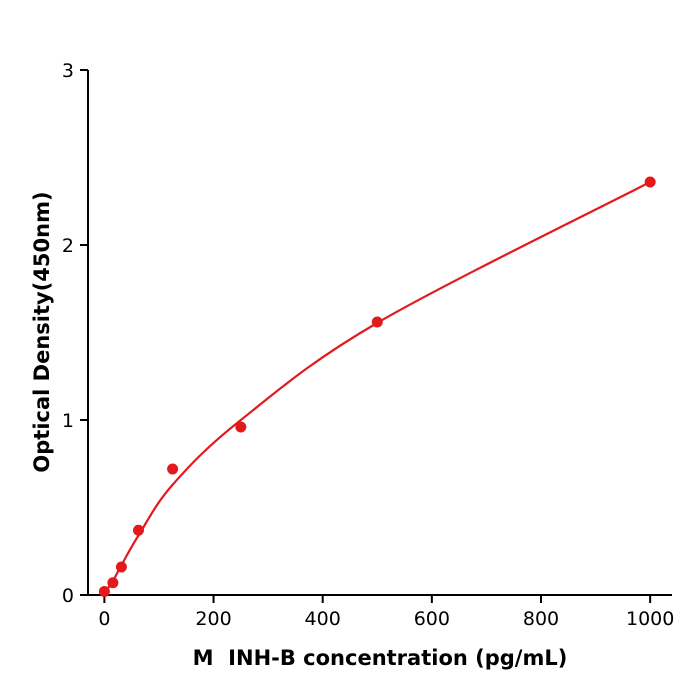 The height and width of the screenshot is (700, 700). What do you see at coordinates (68, 246) in the screenshot?
I see `y-tick-label: 2` at bounding box center [68, 246].